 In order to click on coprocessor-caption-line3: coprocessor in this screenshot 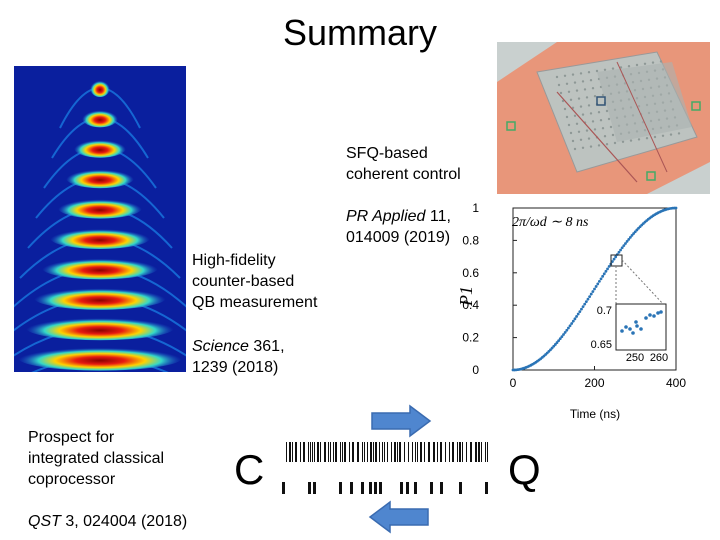, I will do `click(72, 479)`.